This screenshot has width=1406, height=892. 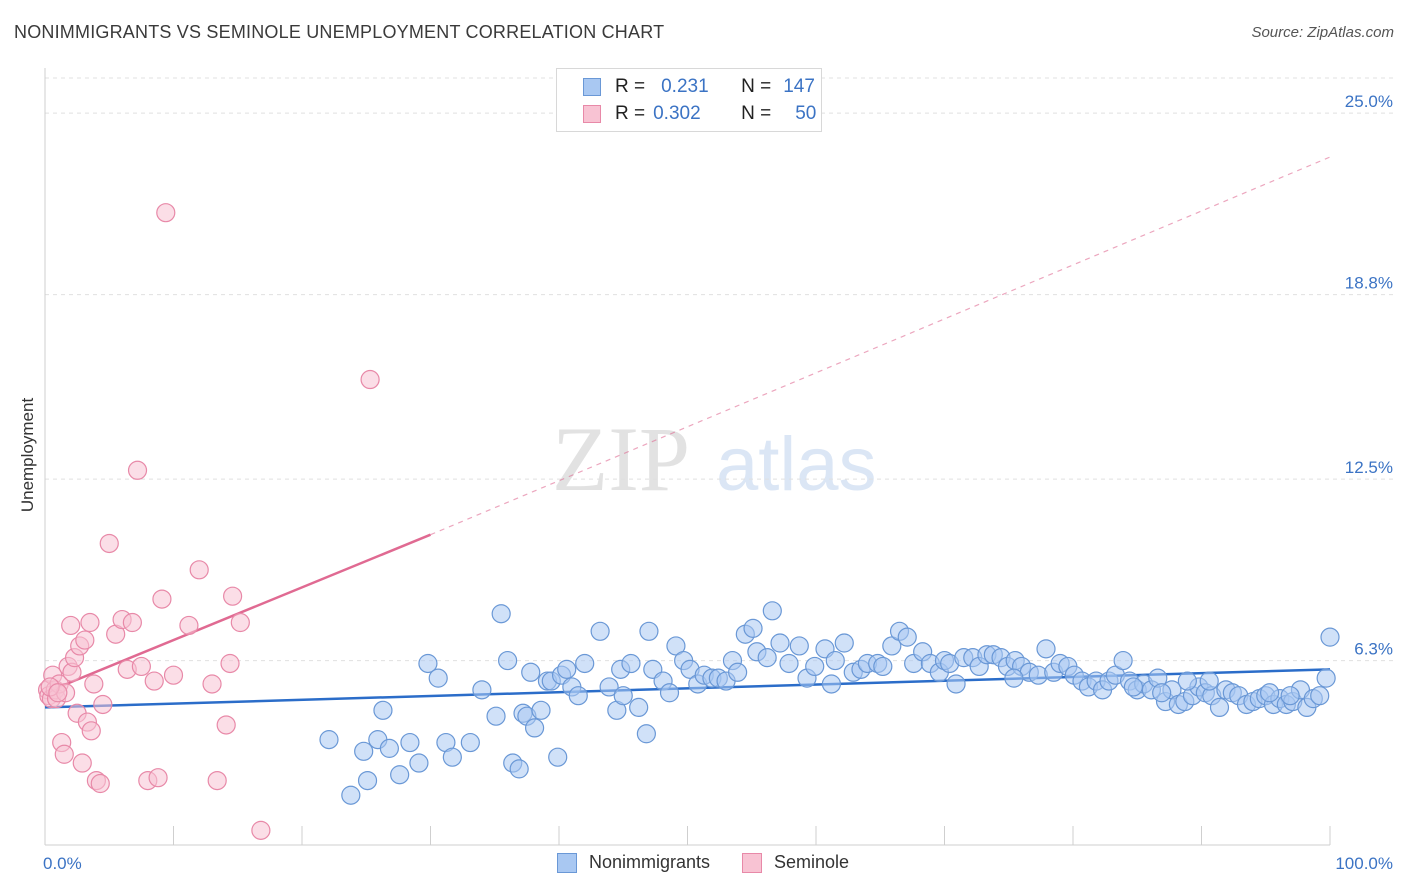 What do you see at coordinates (592, 114) in the screenshot?
I see `legend-swatch-pink` at bounding box center [592, 114].